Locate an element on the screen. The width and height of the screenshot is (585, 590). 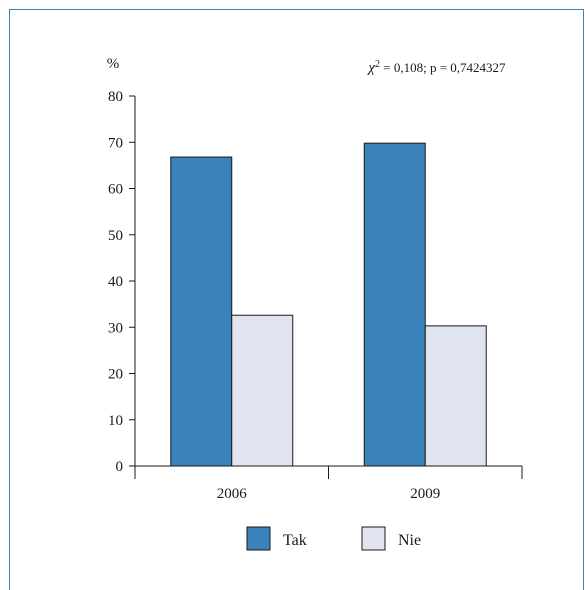
y-axis: % 0 10 20 30 40 50 60 70 80 is located at coordinates (121, 265).